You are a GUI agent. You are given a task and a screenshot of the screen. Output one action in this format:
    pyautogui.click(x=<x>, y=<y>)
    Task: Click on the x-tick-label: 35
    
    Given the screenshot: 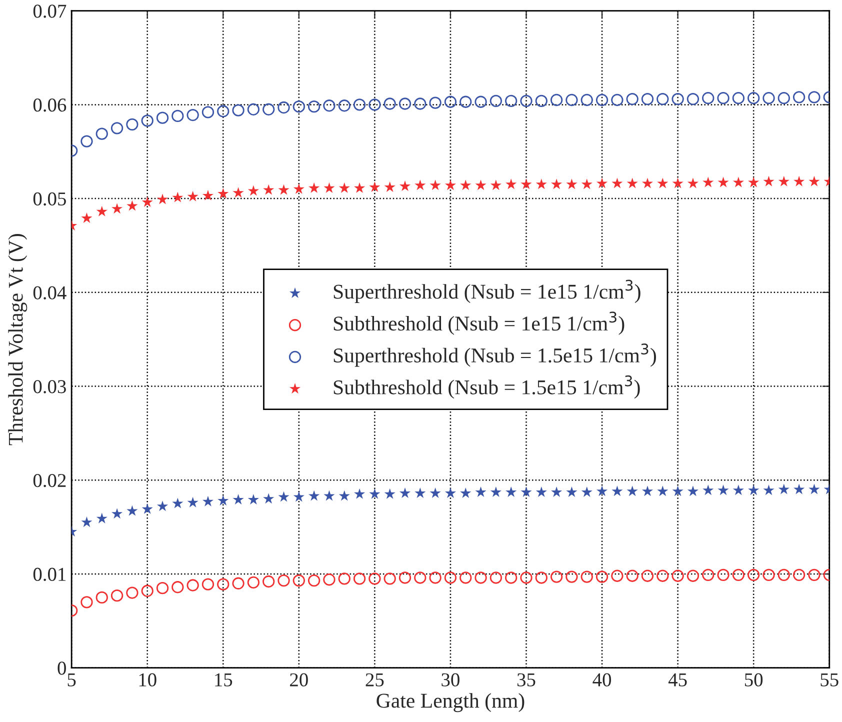 What is the action you would take?
    pyautogui.click(x=526, y=679)
    